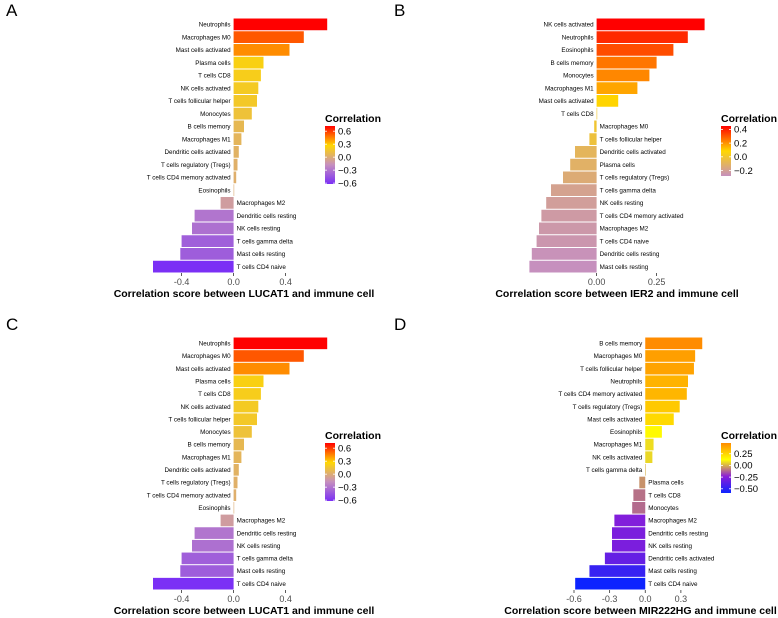 Image resolution: width=778 pixels, height=618 pixels. I want to click on legend-tick-label: 0.2, so click(740, 143).